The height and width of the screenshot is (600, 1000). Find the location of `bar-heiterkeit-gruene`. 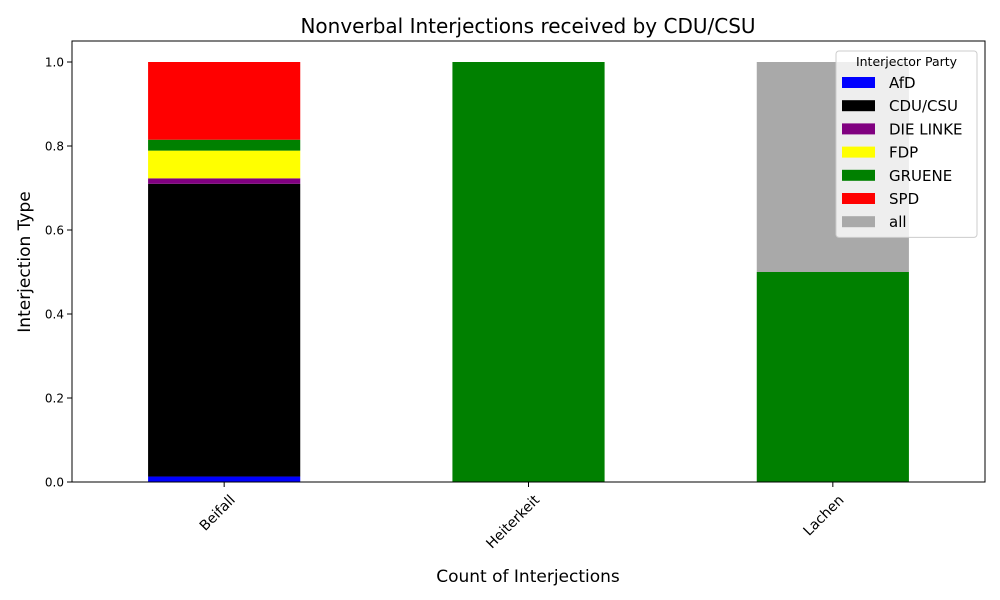

bar-heiterkeit-gruene is located at coordinates (528, 272).